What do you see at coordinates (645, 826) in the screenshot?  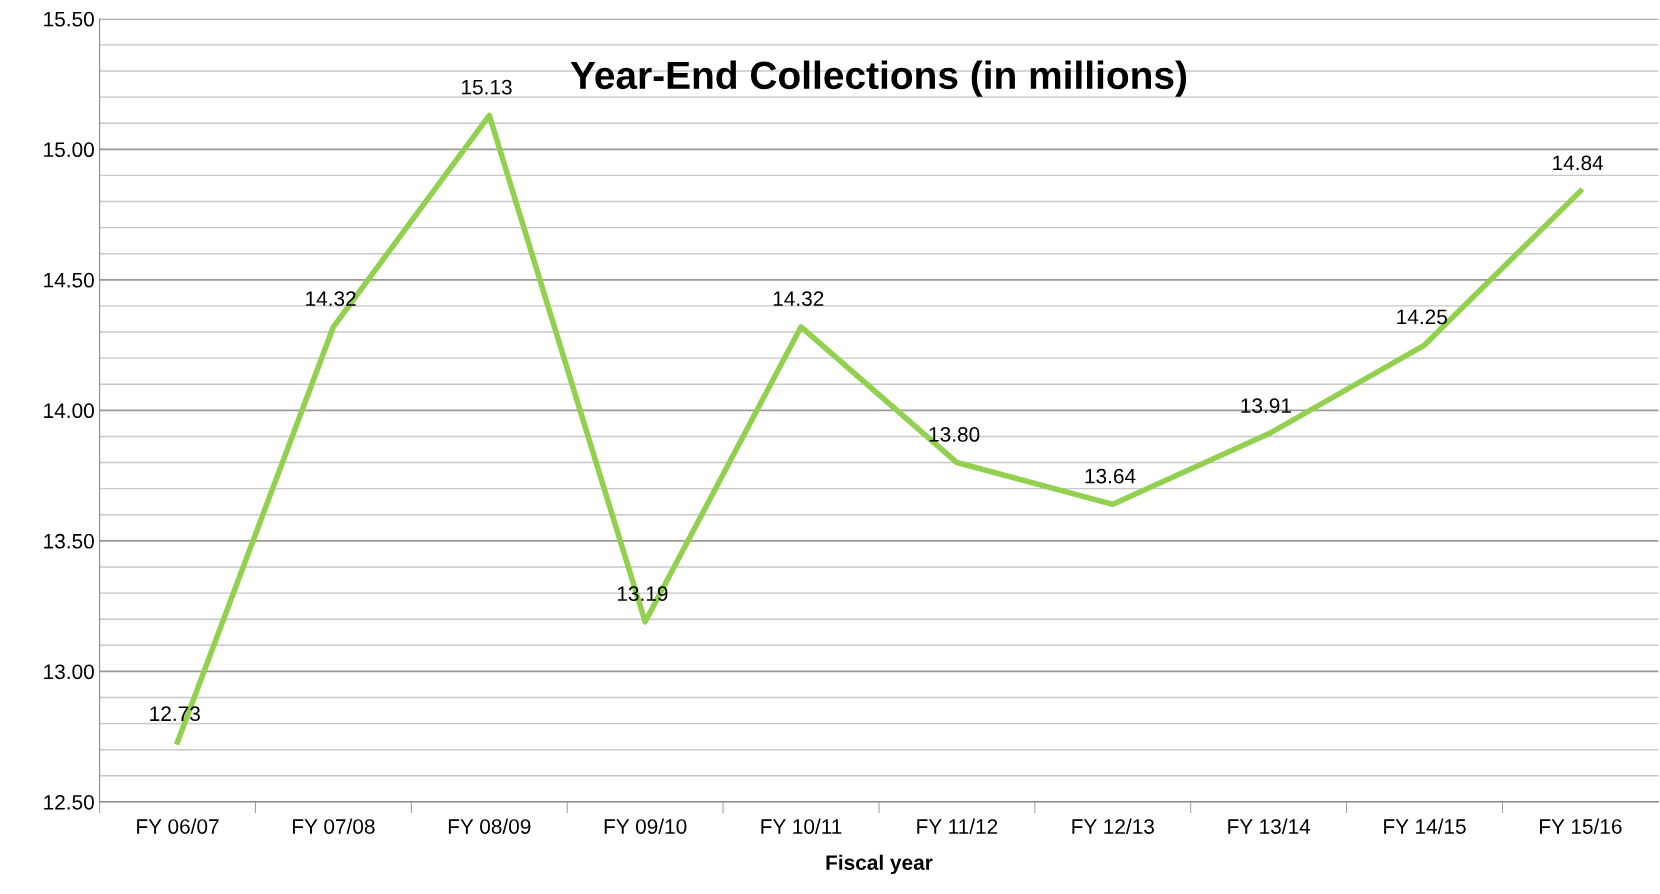 I see `x-tick-label: FY 09/10` at bounding box center [645, 826].